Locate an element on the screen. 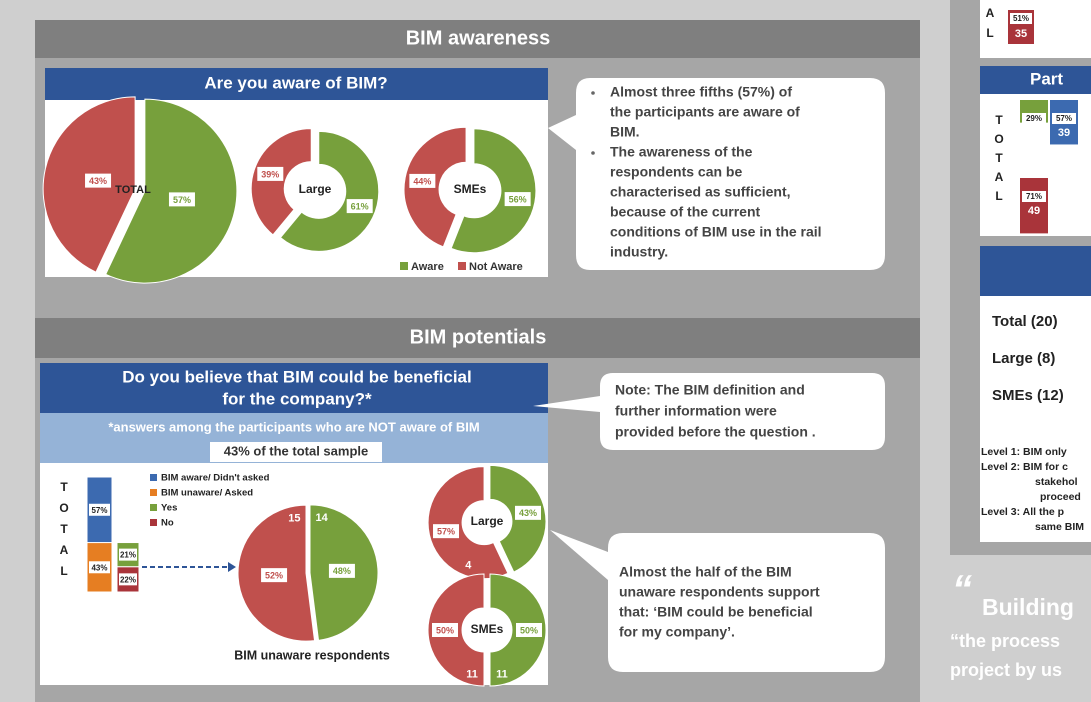  legend-label: Aware is located at coordinates (427, 267).